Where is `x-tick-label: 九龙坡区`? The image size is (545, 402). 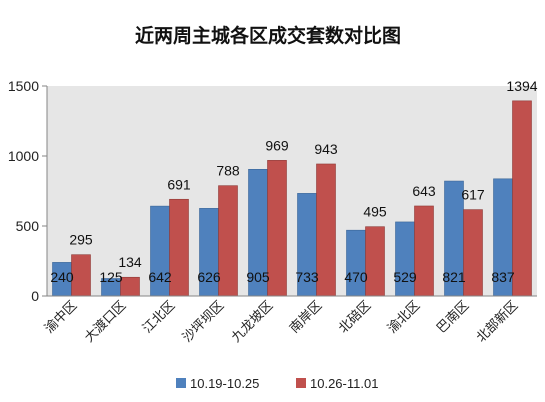
x-tick-label: 九龙坡区 is located at coordinates (252, 321).